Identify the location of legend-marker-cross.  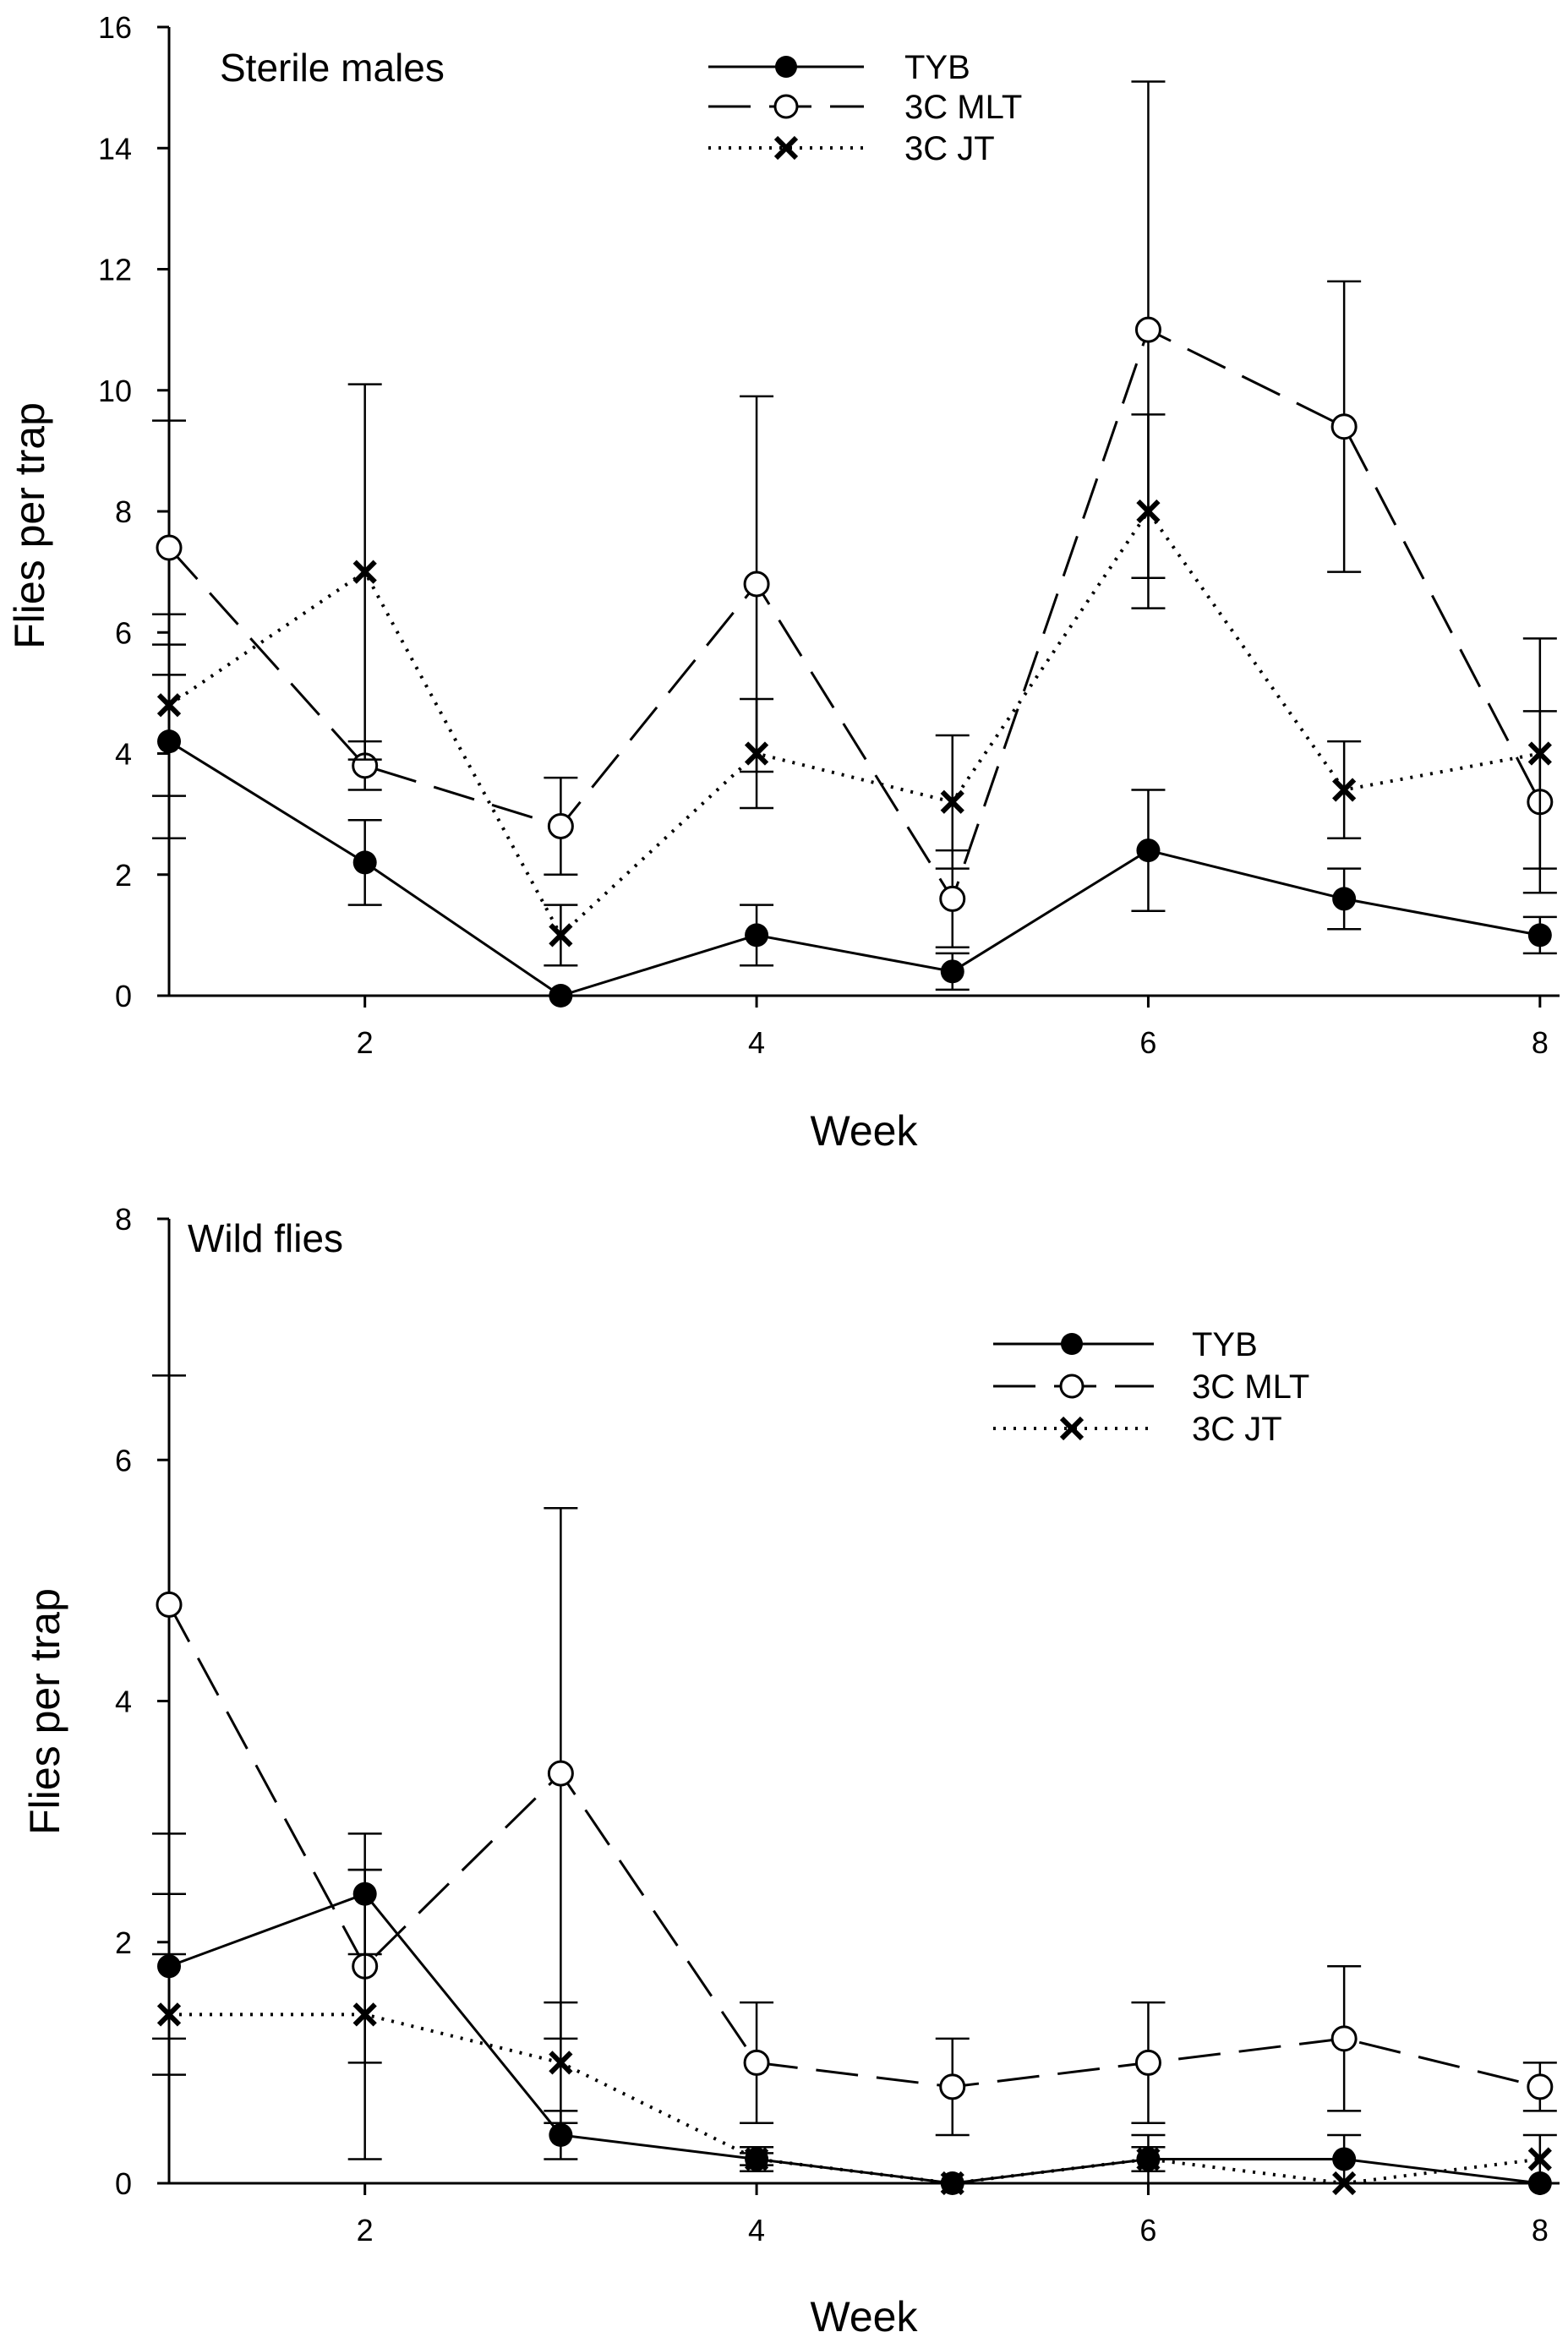
(786, 148).